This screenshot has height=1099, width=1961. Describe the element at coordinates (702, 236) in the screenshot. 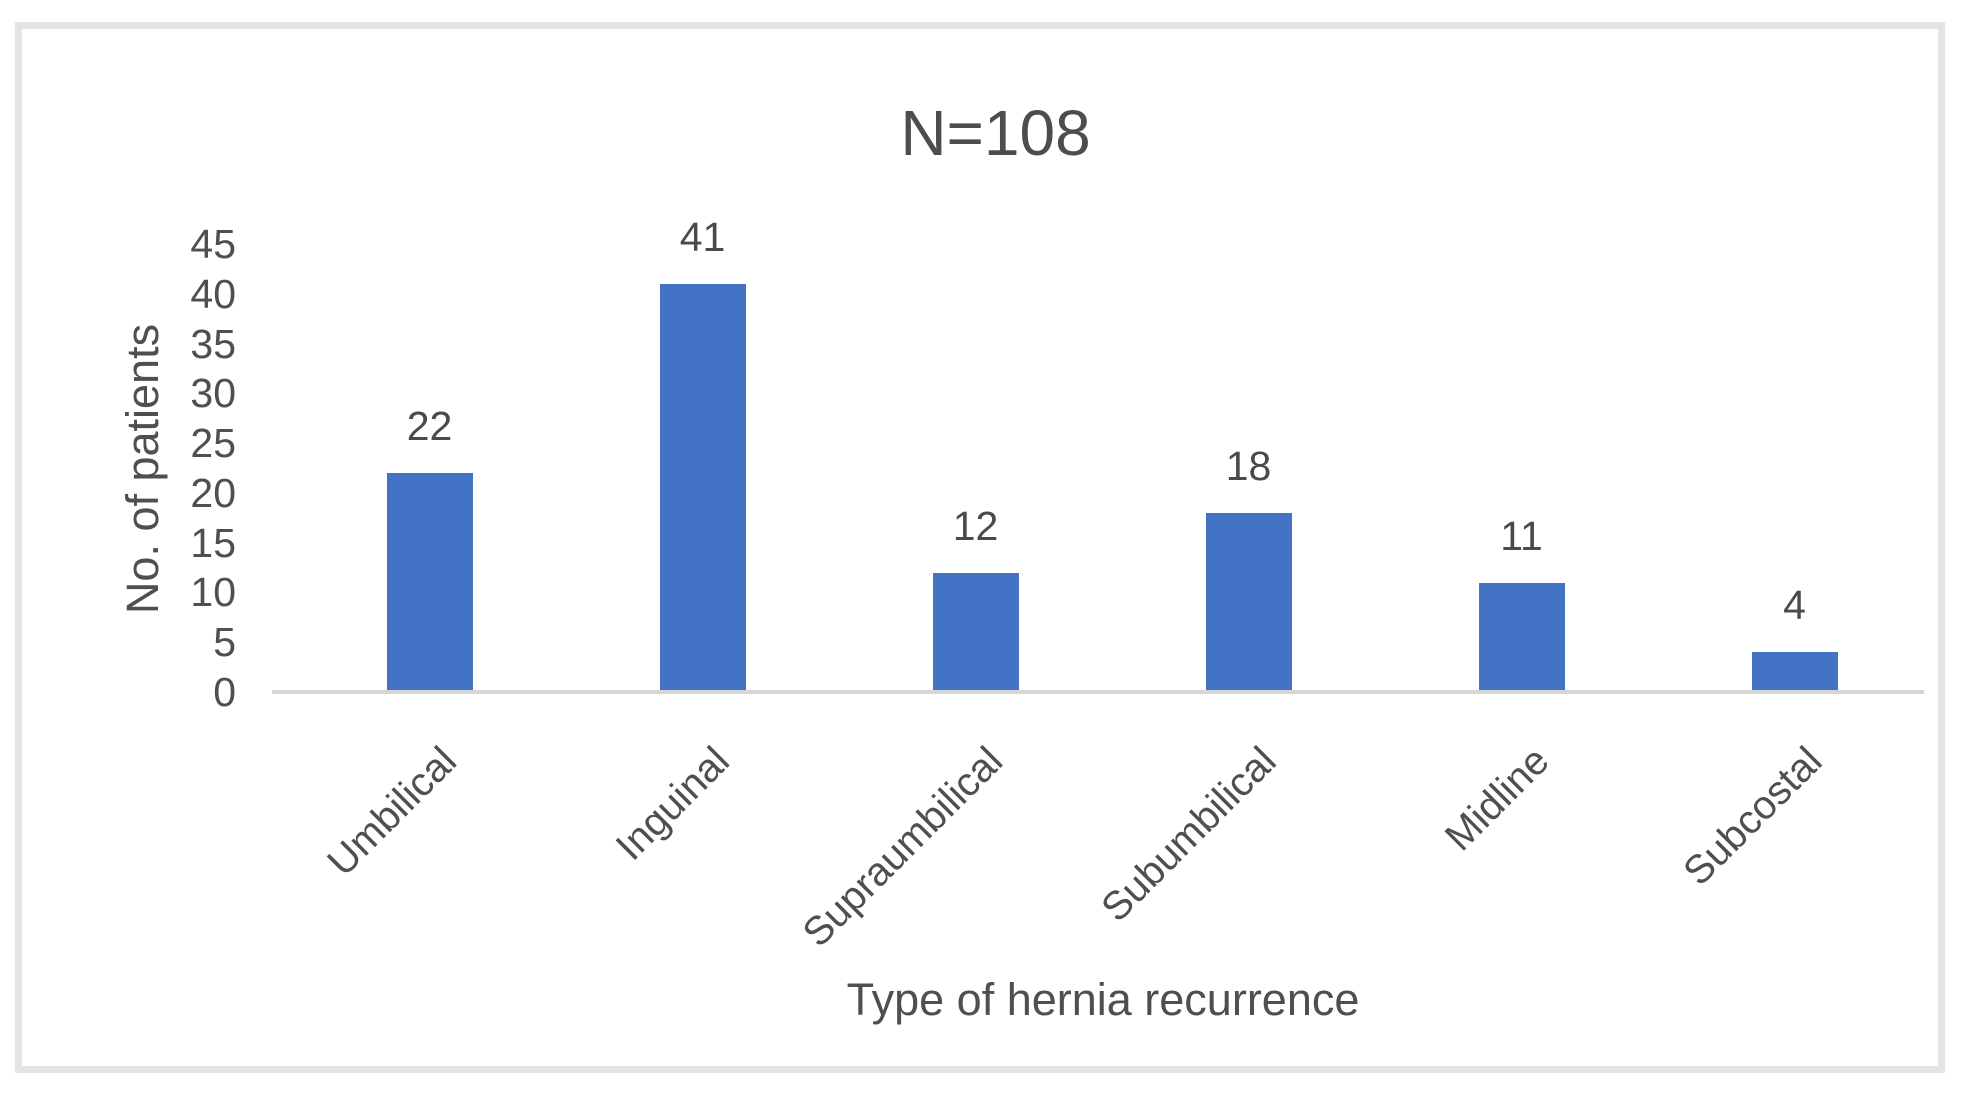

I see `bar-value-label: 41` at that location.